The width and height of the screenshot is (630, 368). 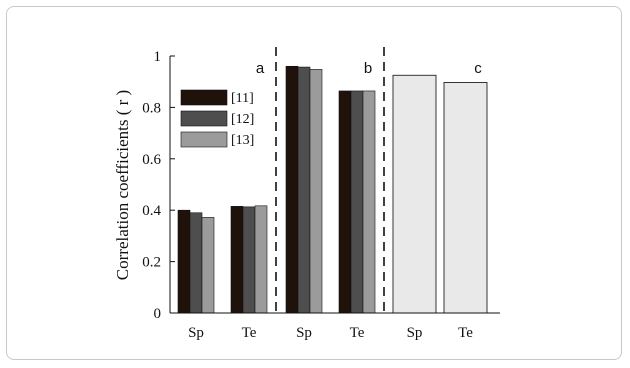 What do you see at coordinates (151, 108) in the screenshot?
I see `y-tick-label: 0.8` at bounding box center [151, 108].